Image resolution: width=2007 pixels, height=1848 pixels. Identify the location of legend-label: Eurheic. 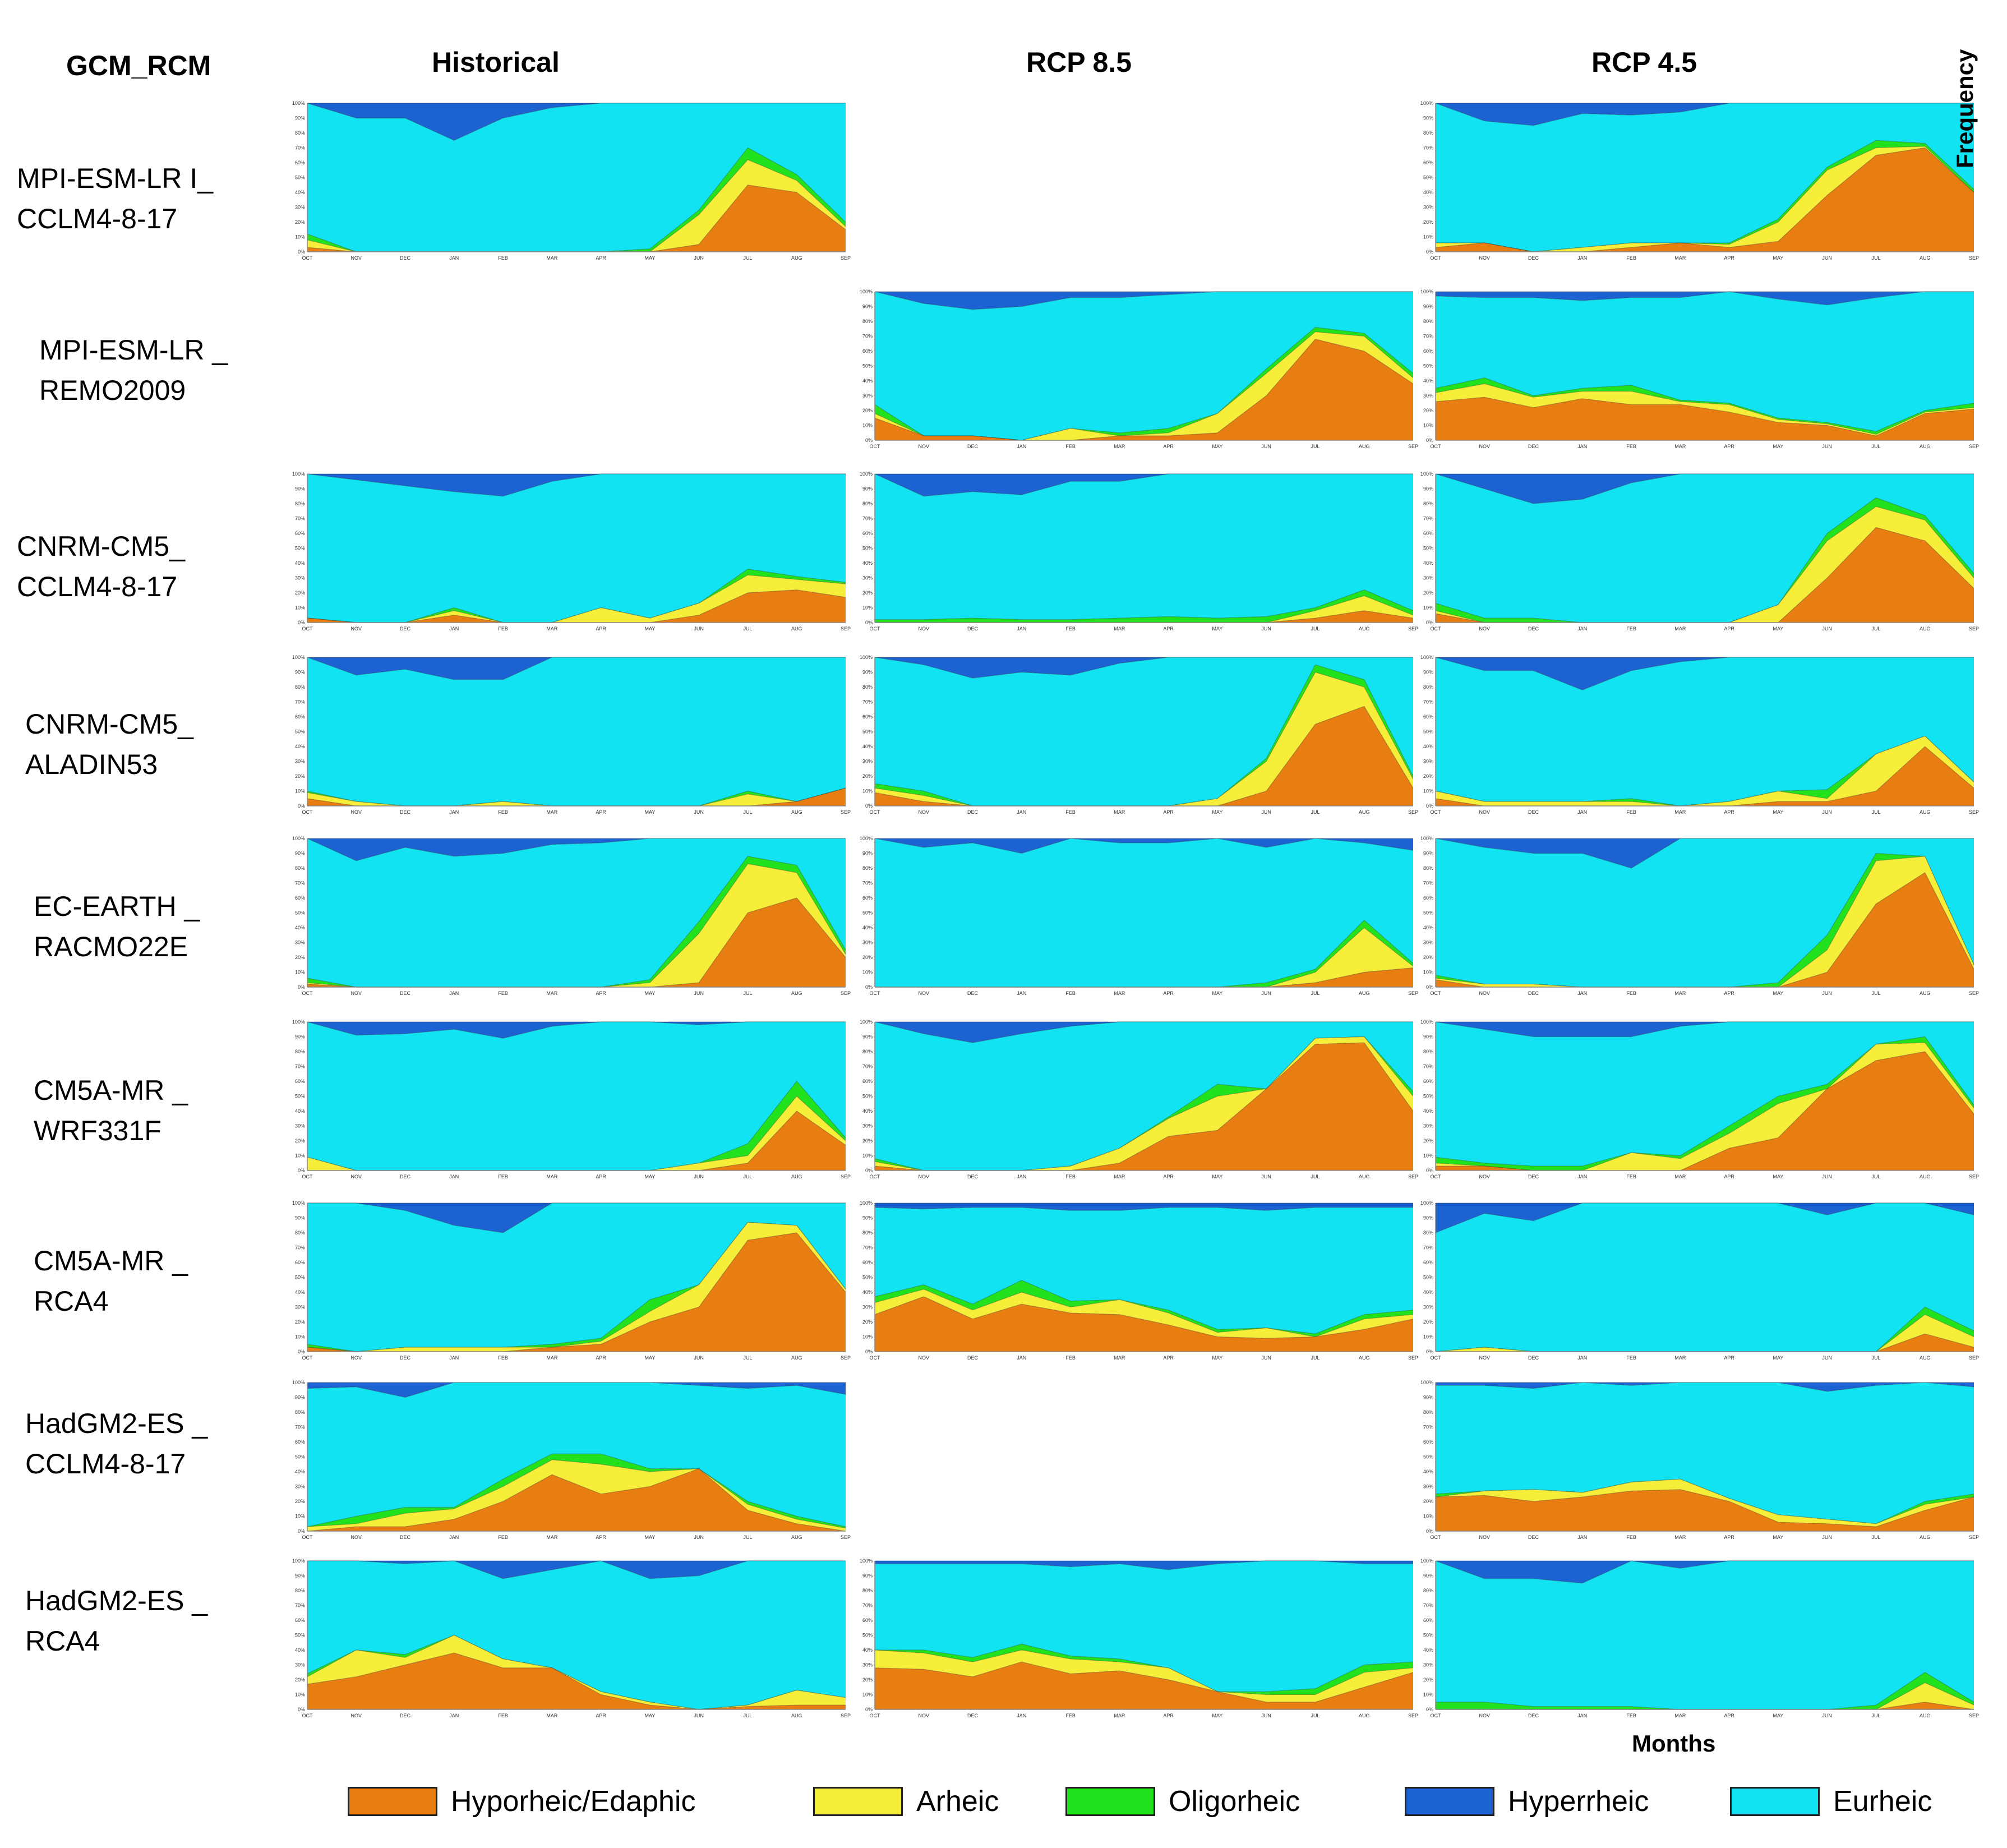
(1882, 1801).